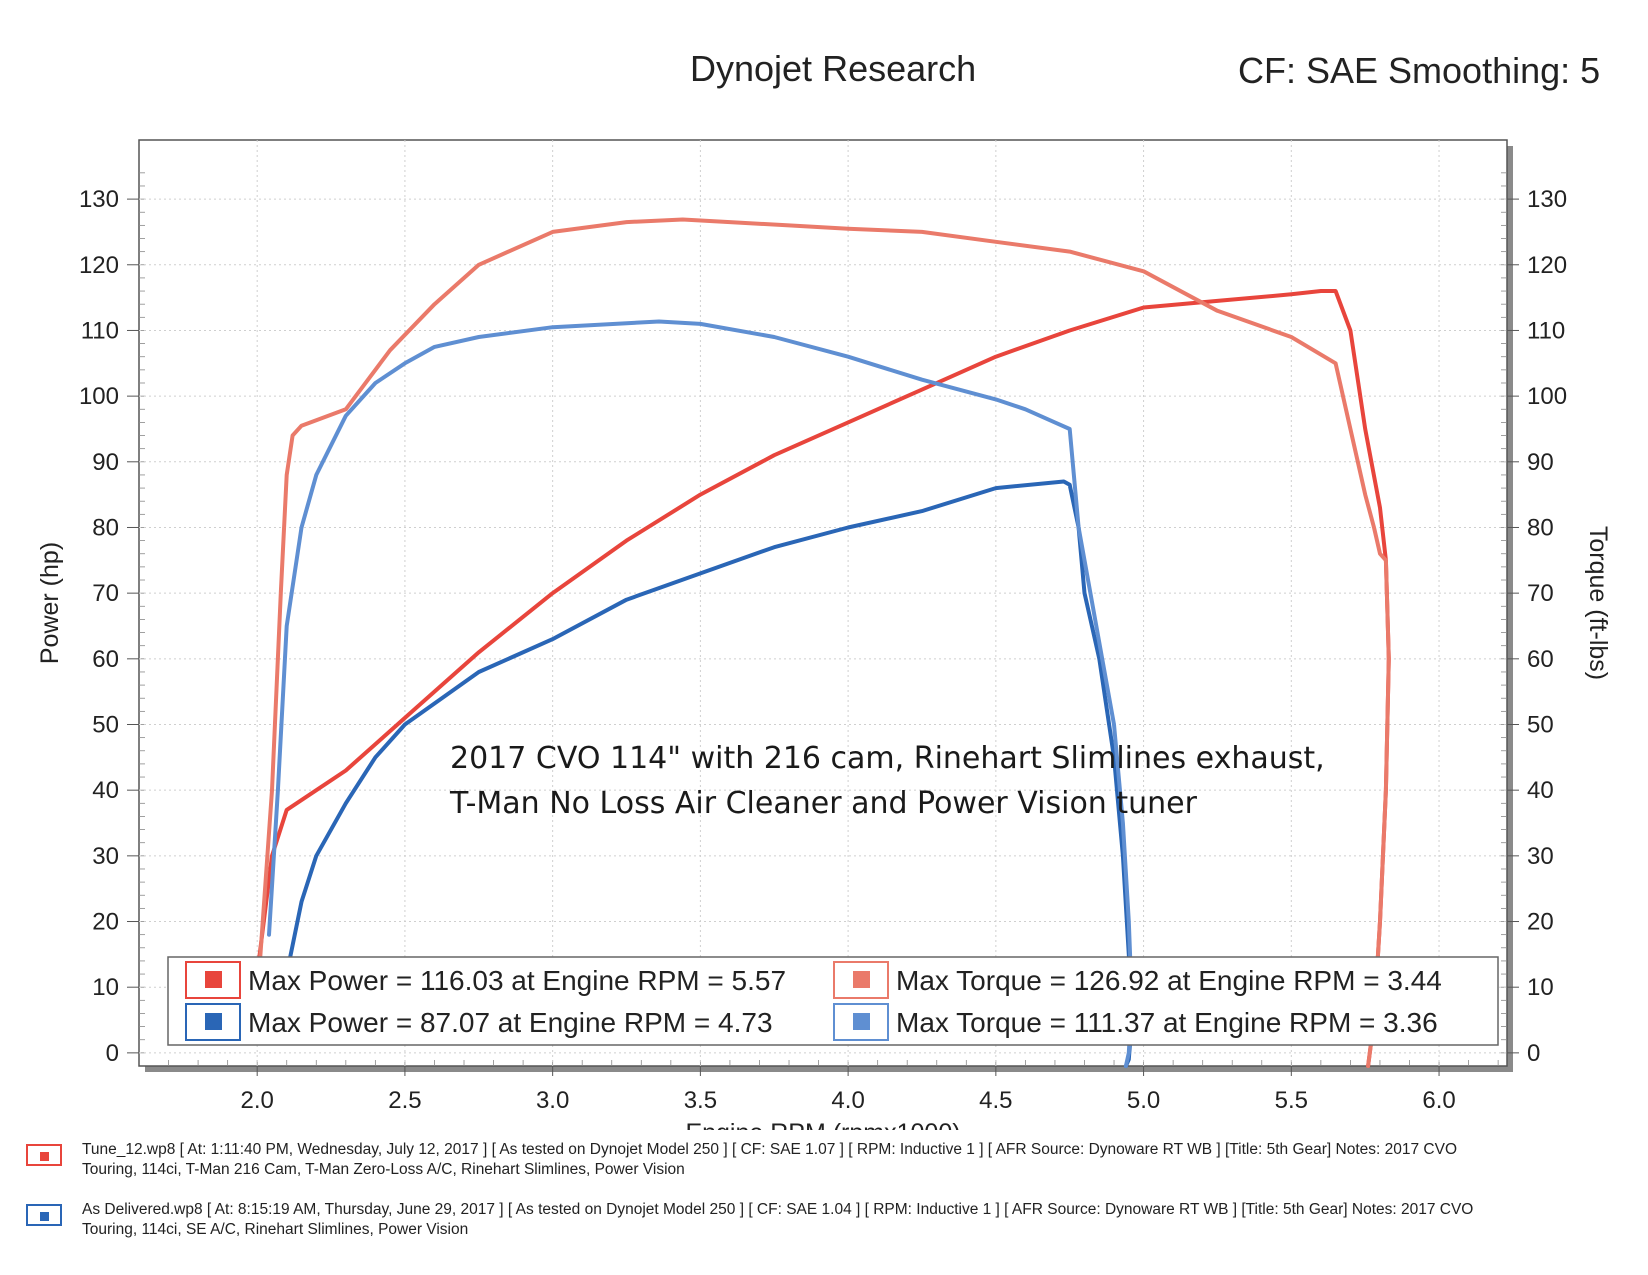  What do you see at coordinates (105, 790) in the screenshot?
I see `y-tick-label-left: 40` at bounding box center [105, 790].